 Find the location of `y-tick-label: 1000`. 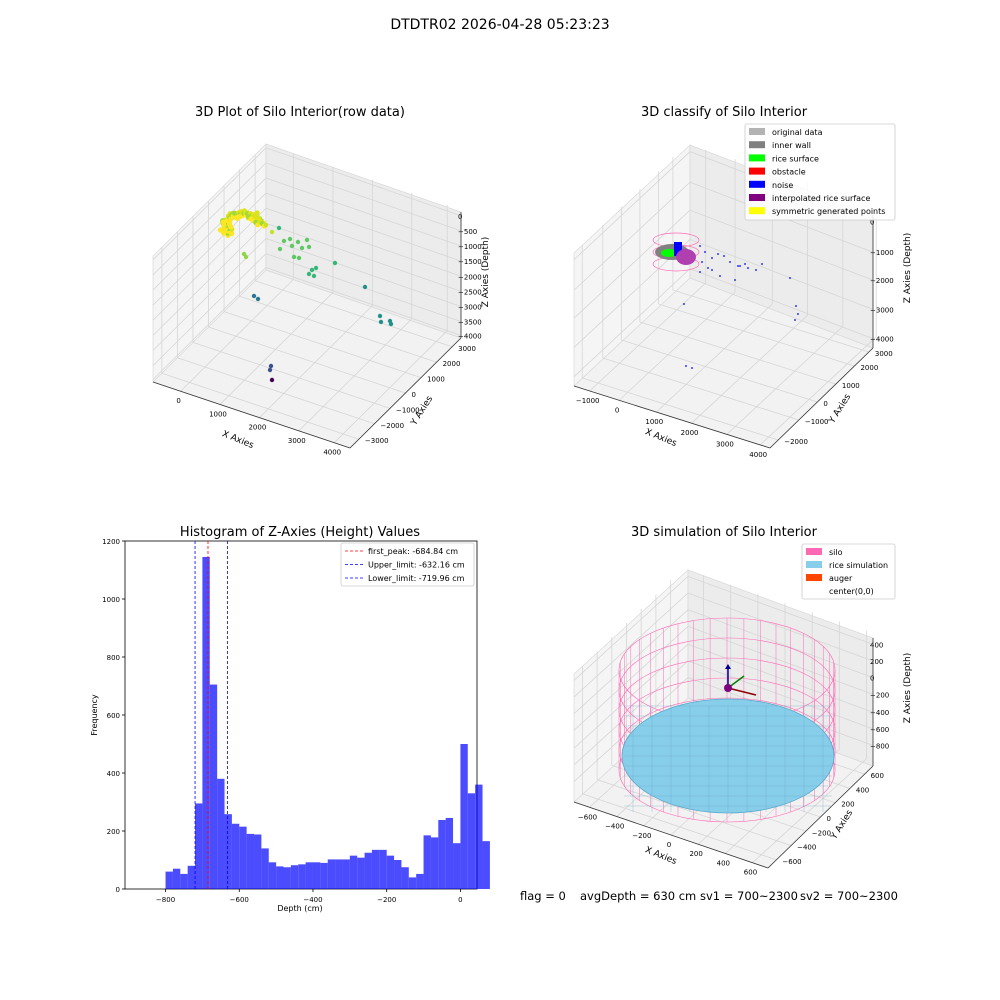

y-tick-label: 1000 is located at coordinates (851, 386).